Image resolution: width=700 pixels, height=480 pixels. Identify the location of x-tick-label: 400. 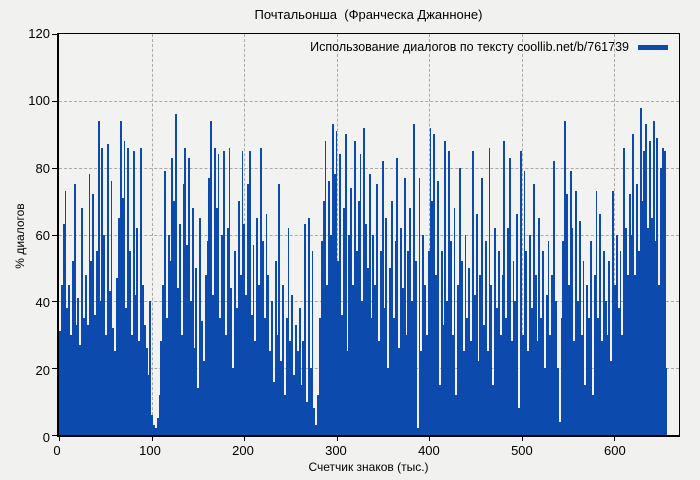
(429, 450).